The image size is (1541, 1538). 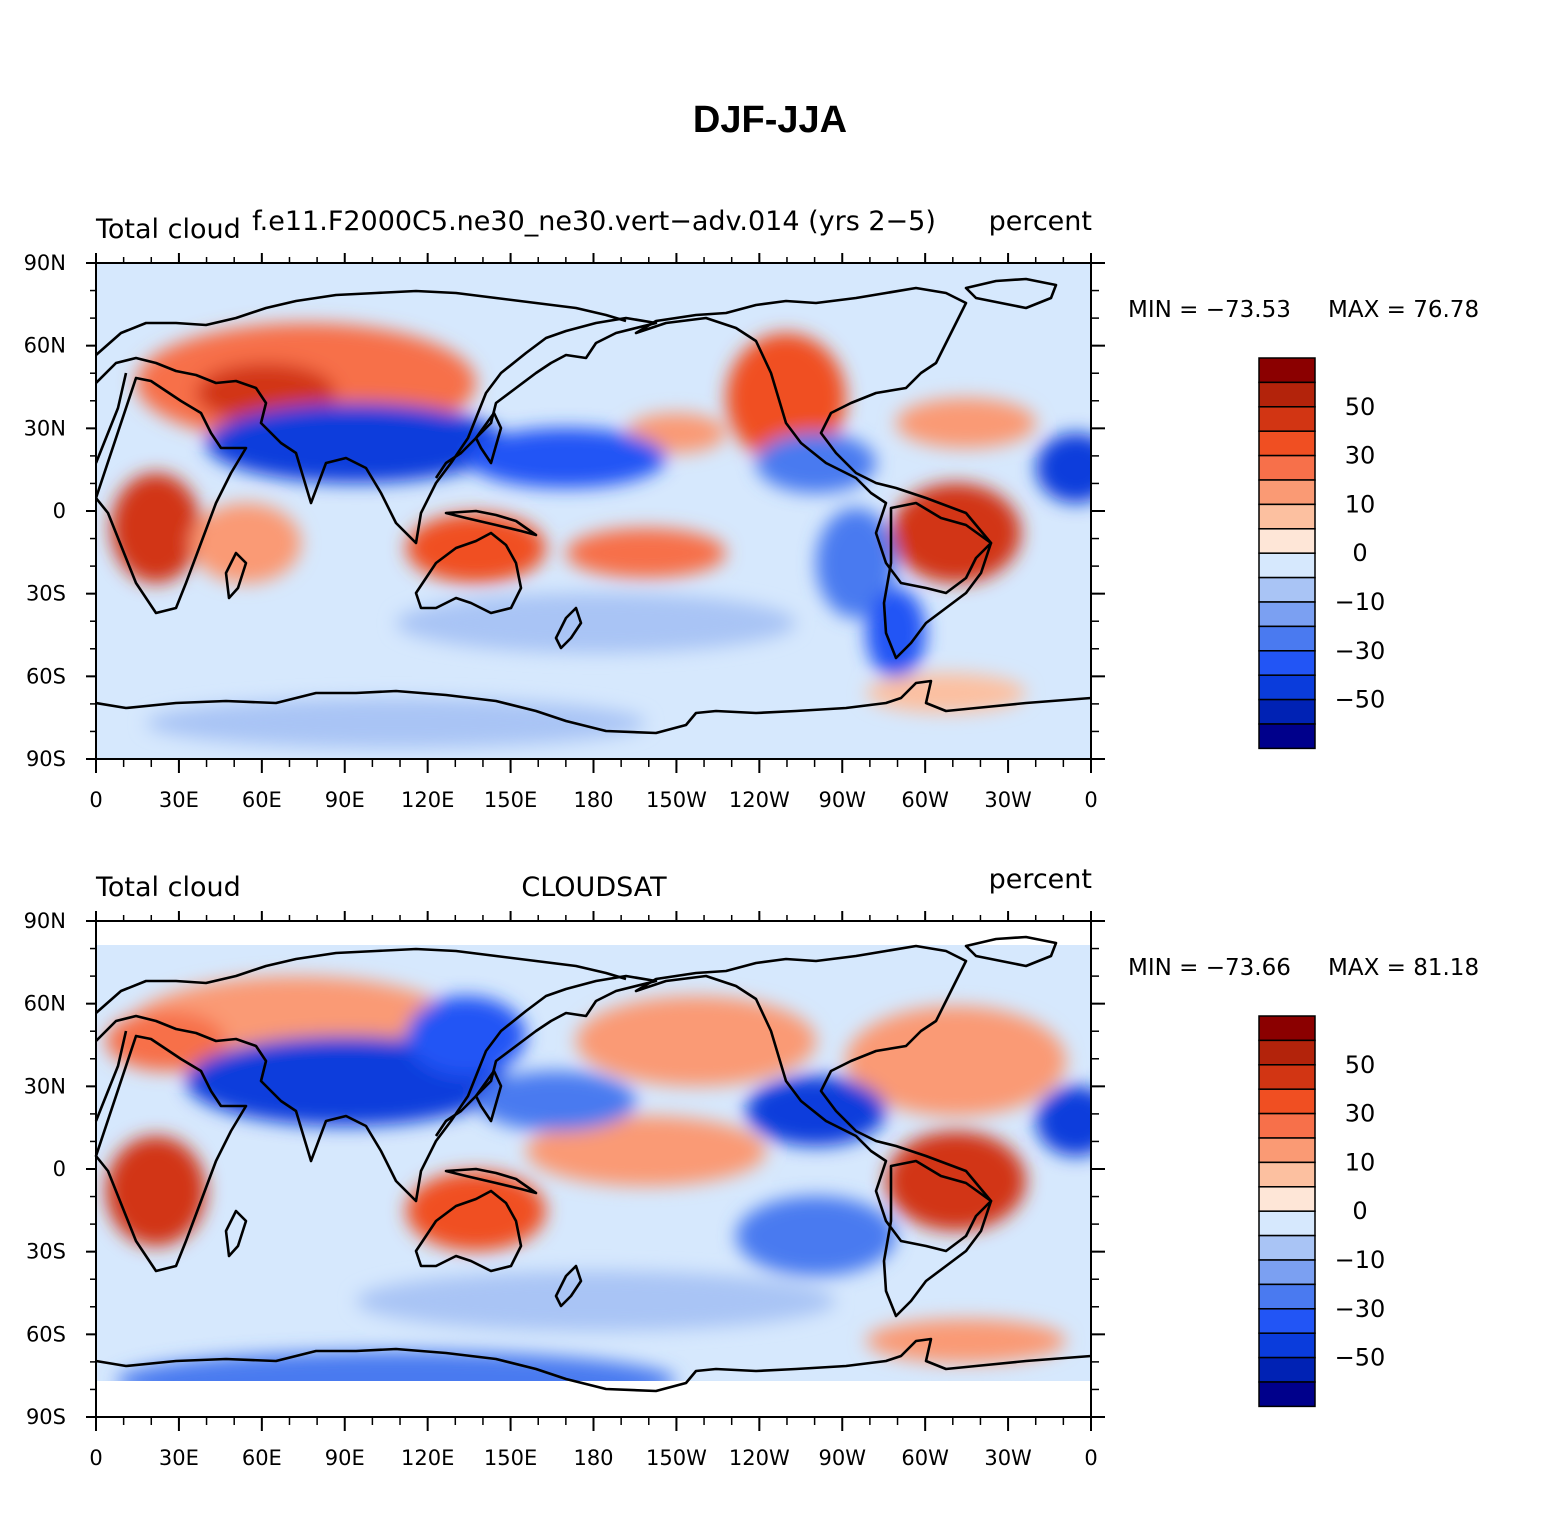 I want to click on figure-title: DJF-JJA, so click(x=770, y=120).